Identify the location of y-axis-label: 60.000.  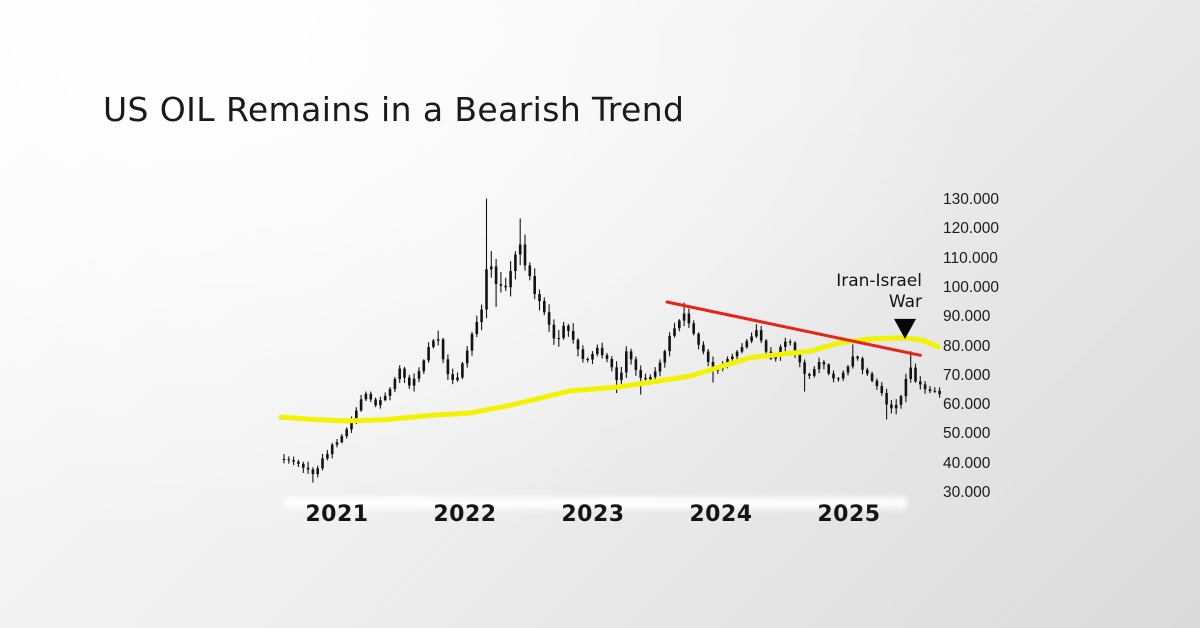
(967, 404).